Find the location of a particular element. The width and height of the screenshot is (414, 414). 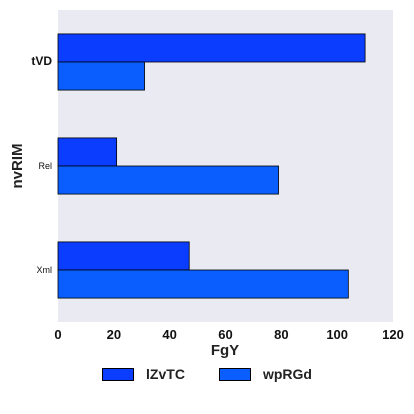

x-tick-label: 40 is located at coordinates (169, 334).